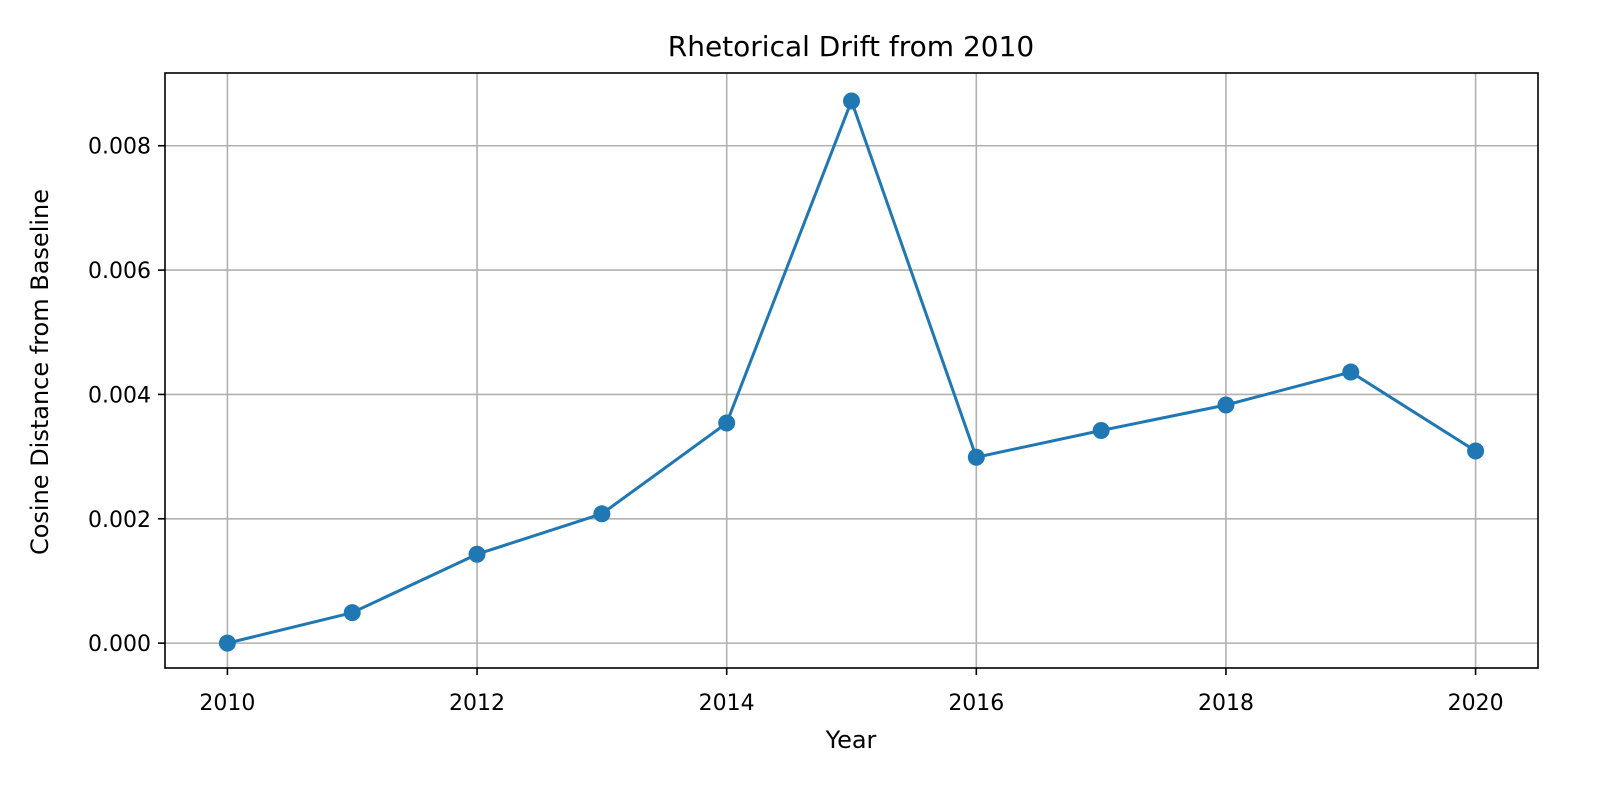 The image size is (1600, 800). I want to click on y-tick-label: 0.002, so click(119, 520).